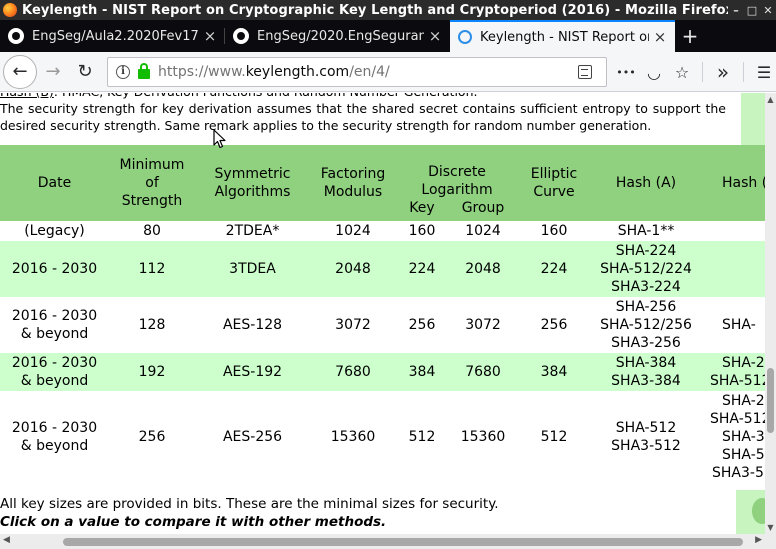 Image resolution: width=776 pixels, height=549 pixels. Describe the element at coordinates (483, 210) in the screenshot. I see `header-dlog-group: Group` at that location.